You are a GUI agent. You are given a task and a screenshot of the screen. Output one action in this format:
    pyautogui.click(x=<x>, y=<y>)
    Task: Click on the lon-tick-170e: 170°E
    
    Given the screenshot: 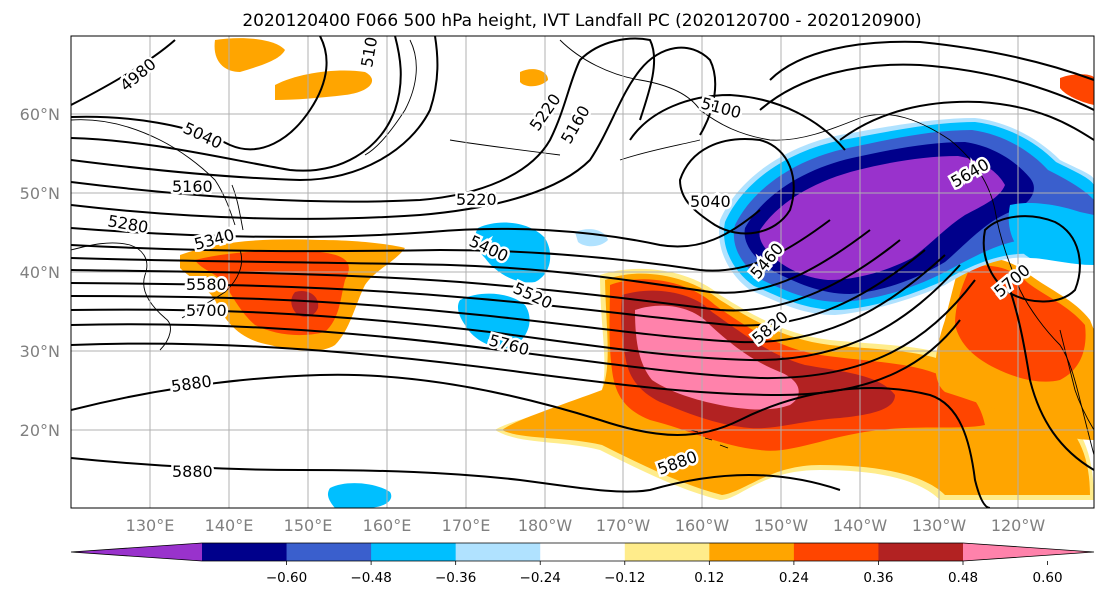 What is the action you would take?
    pyautogui.click(x=466, y=525)
    